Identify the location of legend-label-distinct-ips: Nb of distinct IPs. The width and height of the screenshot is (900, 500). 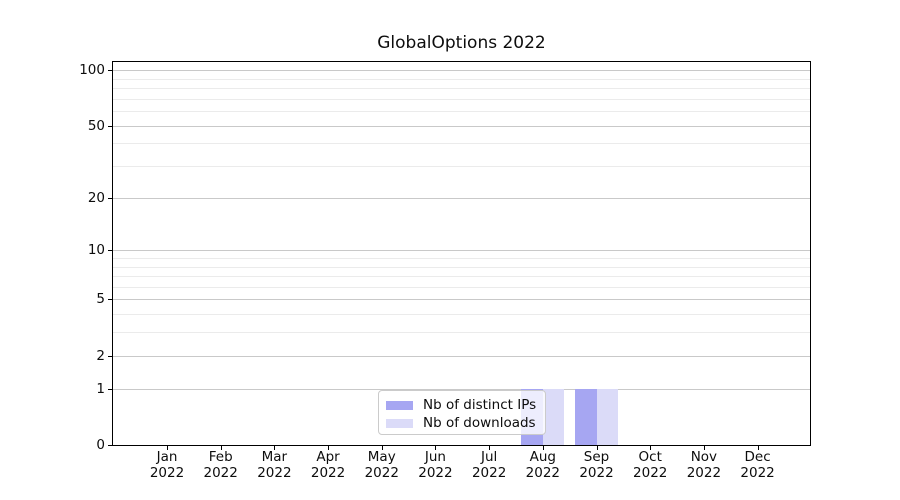
(480, 405).